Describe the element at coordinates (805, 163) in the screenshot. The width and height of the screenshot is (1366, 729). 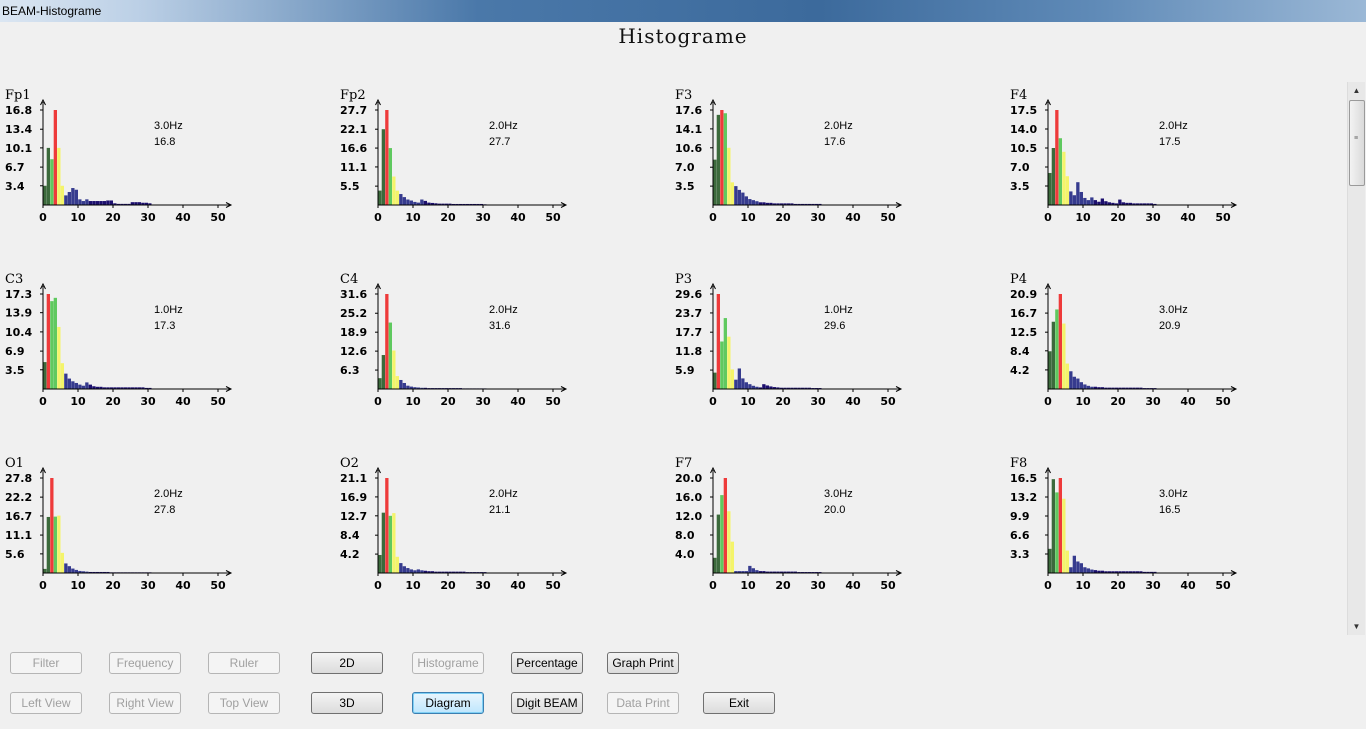
I see `histogram-f3: F3 2.0Hz 17.6 17.6 14.1 10.6 7.0 3.5 0 10 20 30 40 50` at that location.